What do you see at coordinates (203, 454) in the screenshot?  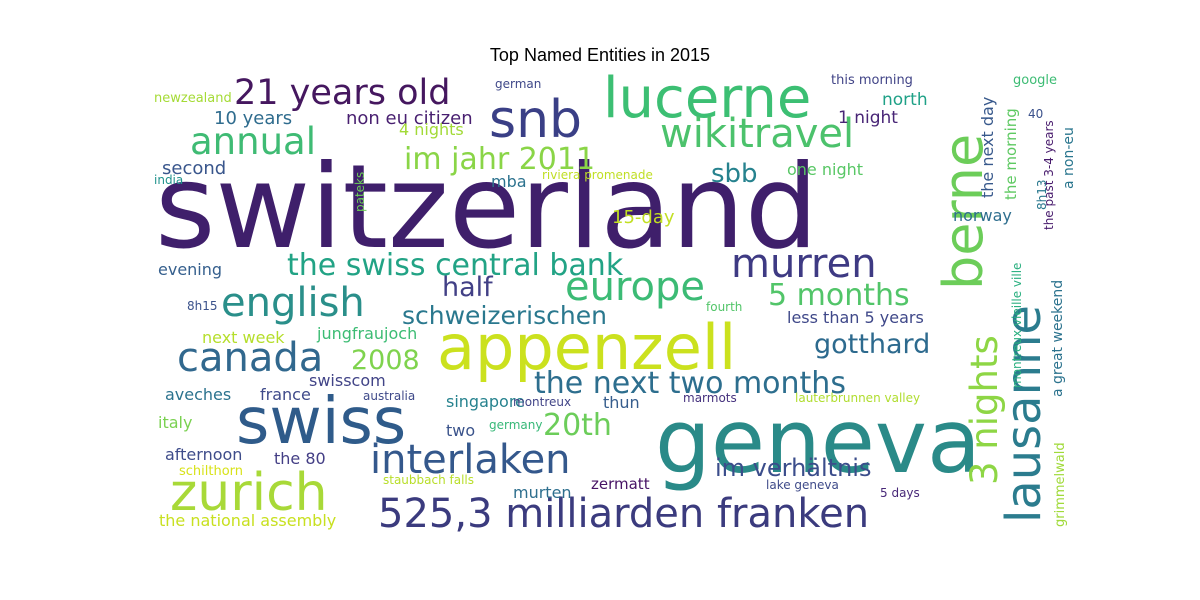 I see `word-afternoon: afternoon` at bounding box center [203, 454].